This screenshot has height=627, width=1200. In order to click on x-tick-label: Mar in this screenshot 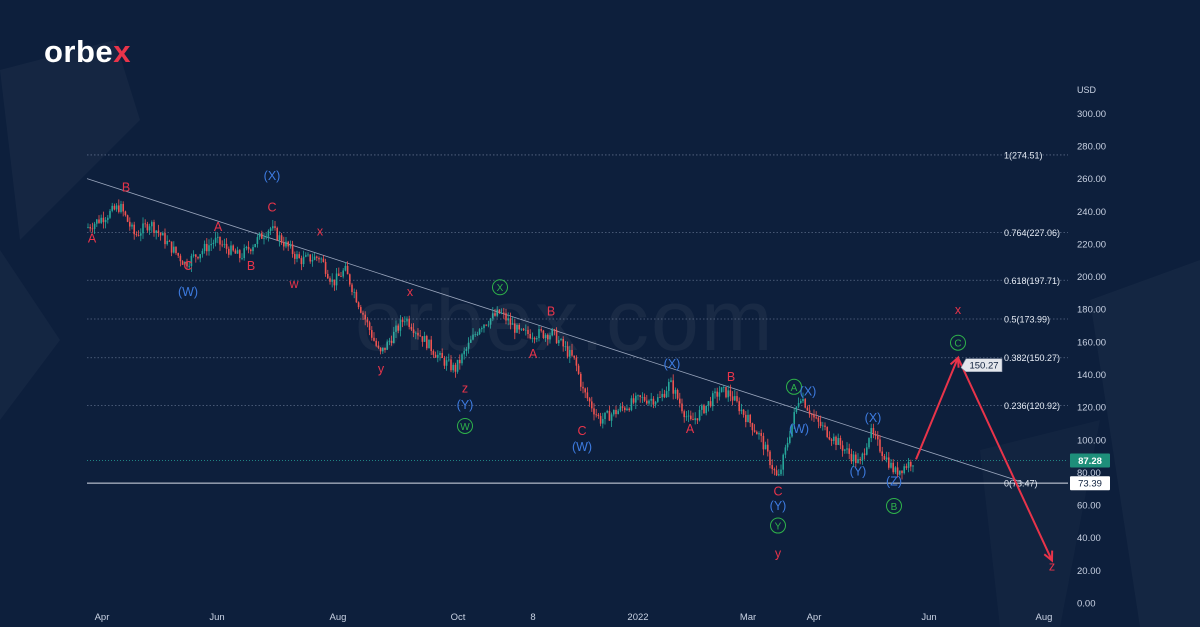, I will do `click(748, 617)`.